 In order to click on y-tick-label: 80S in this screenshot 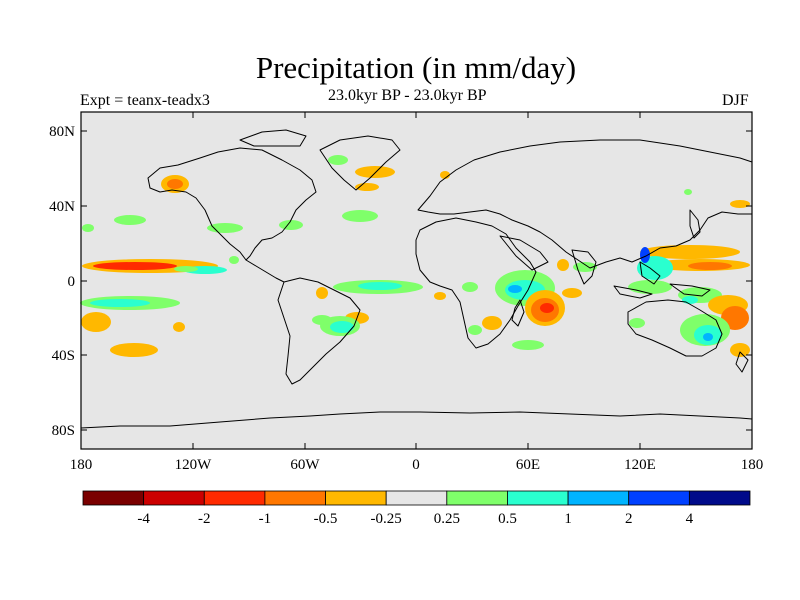, I will do `click(63, 431)`.